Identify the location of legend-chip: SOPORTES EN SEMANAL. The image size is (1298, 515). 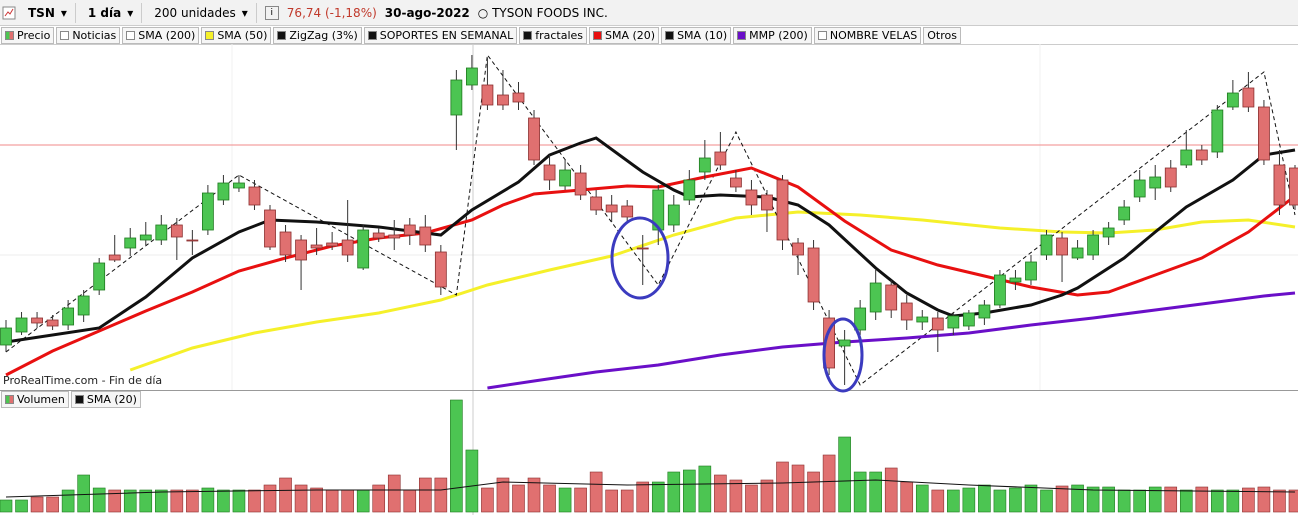
(440, 35).